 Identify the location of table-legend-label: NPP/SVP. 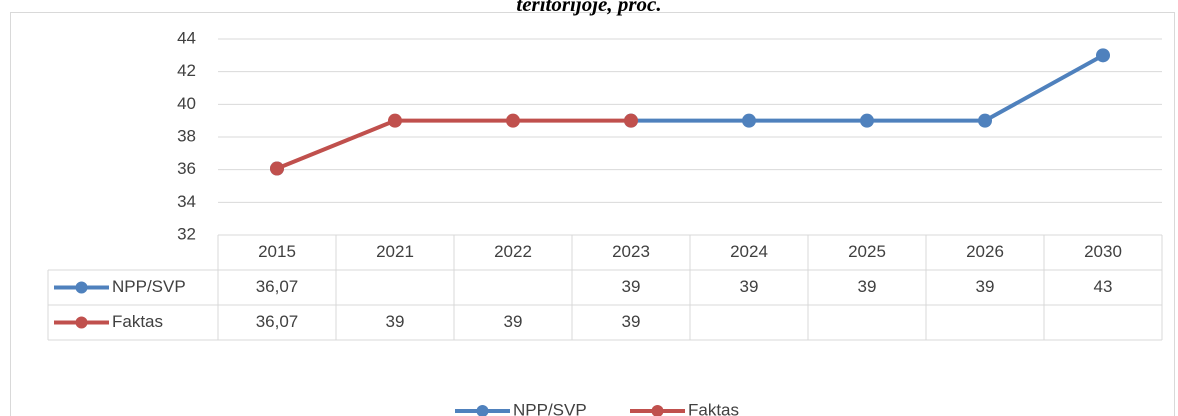
(149, 286).